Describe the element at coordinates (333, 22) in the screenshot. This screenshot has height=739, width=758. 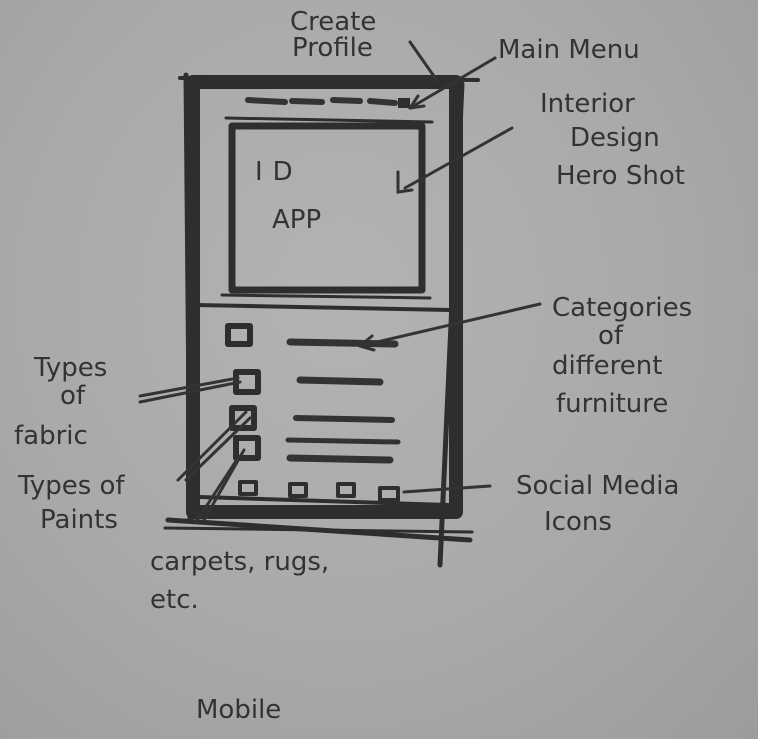
I see `label-create-profile-1: Create` at that location.